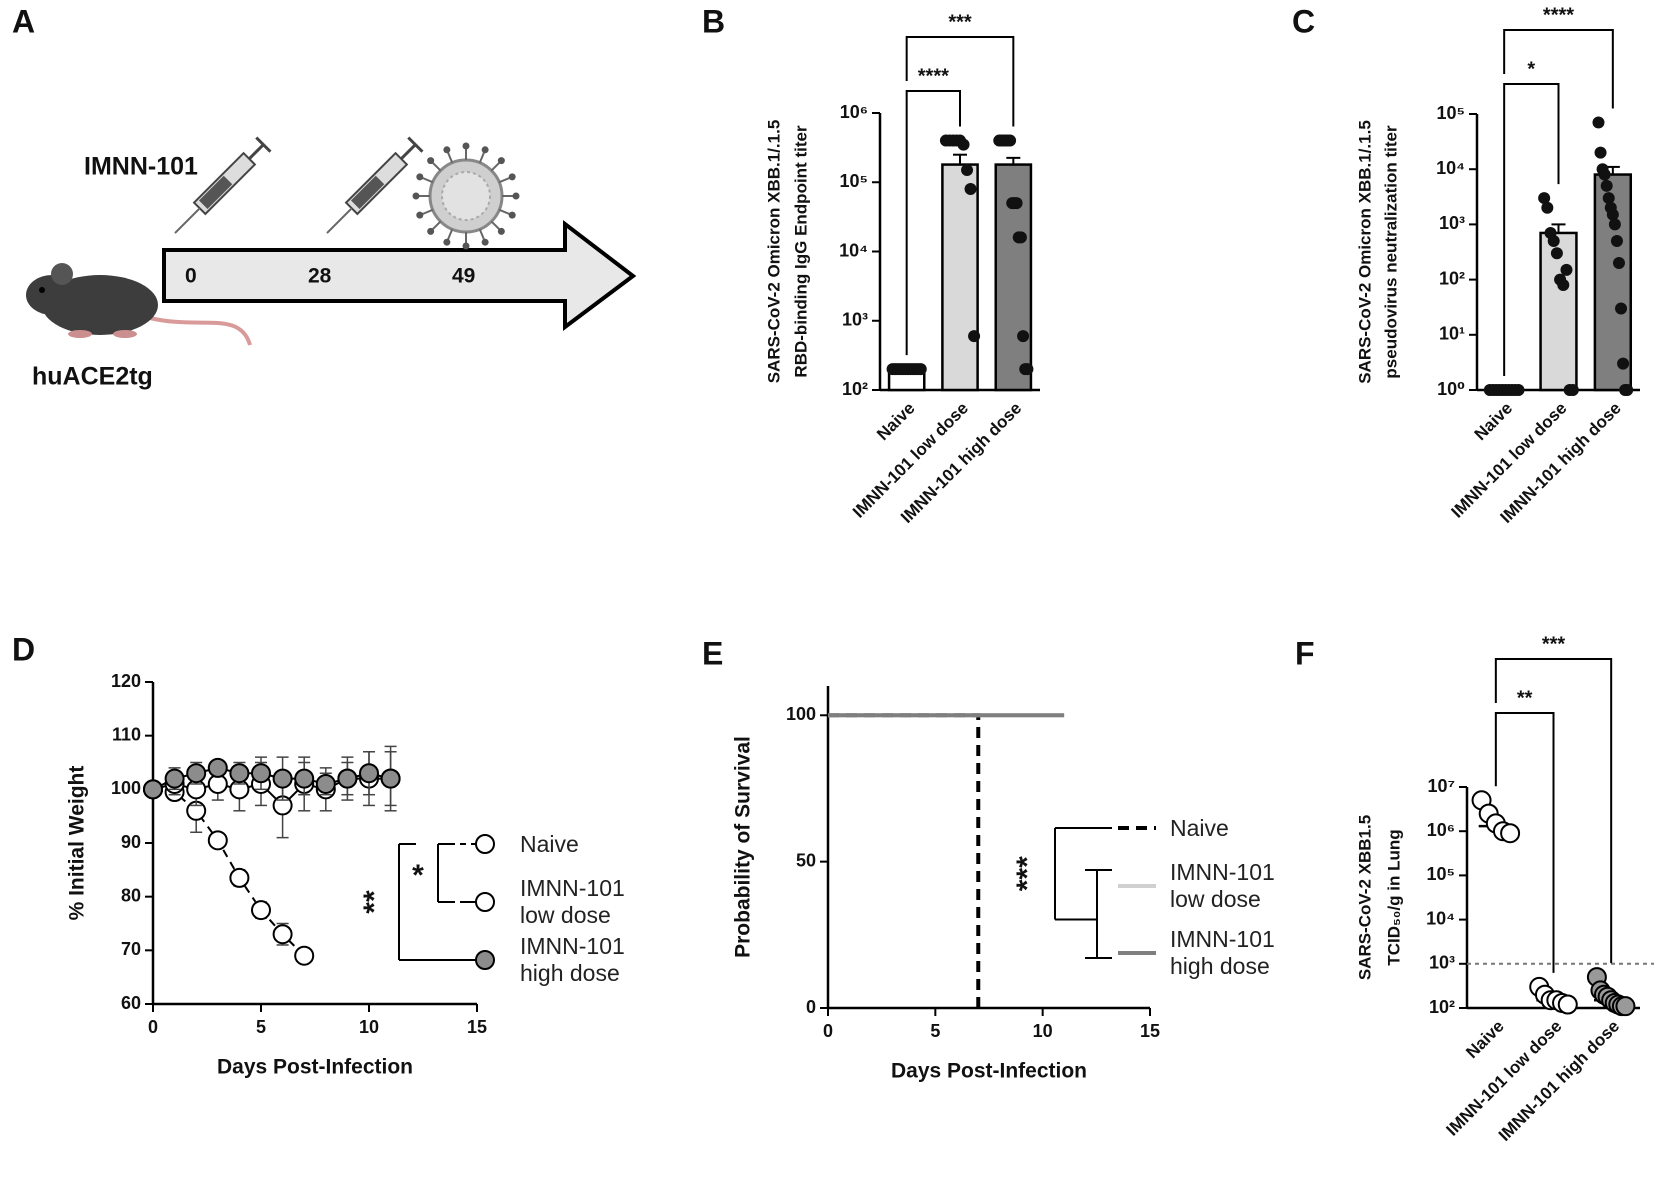 This screenshot has width=1654, height=1182. Describe the element at coordinates (1390, 252) in the screenshot. I see `y-axis-label: pseudovirus neutralization titer` at that location.